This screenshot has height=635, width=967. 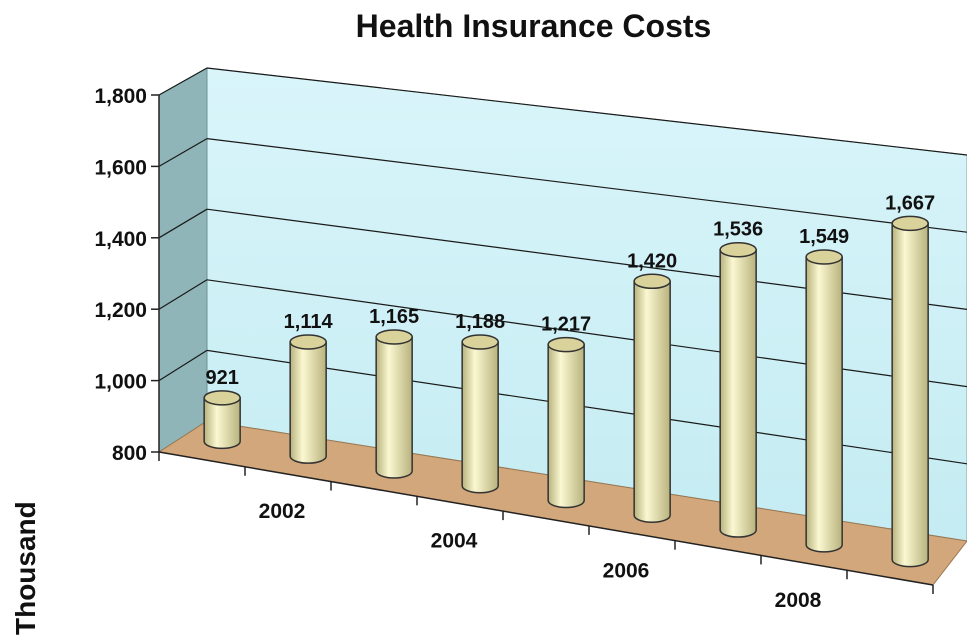 What do you see at coordinates (533, 26) in the screenshot?
I see `chart-title: Health Insurance Costs` at bounding box center [533, 26].